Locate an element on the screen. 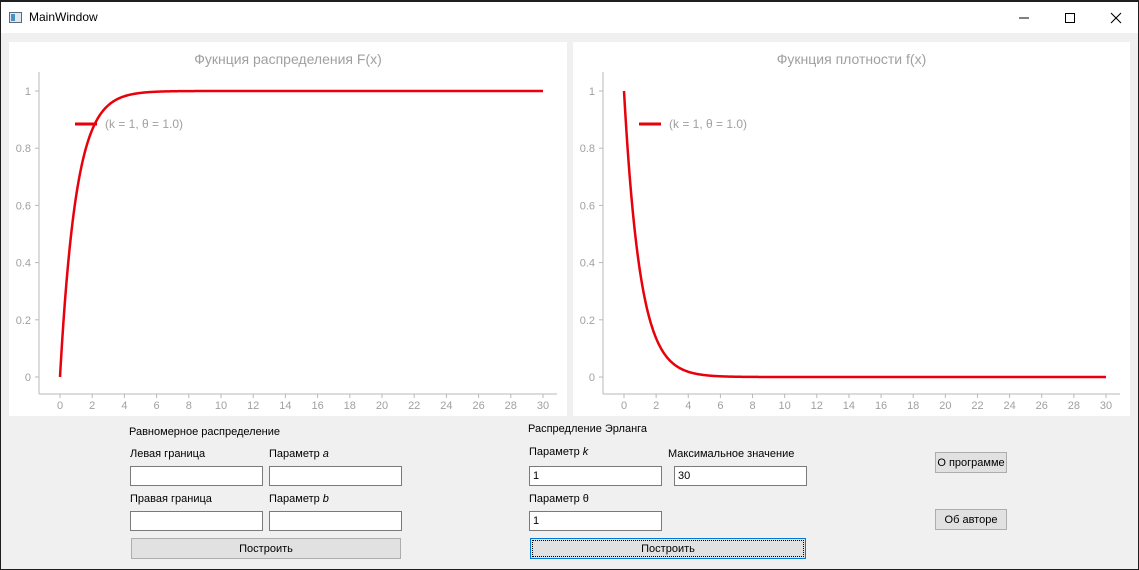 This screenshot has width=1139, height=570. chart-title: Фукнция распределения F(x) is located at coordinates (288, 59).